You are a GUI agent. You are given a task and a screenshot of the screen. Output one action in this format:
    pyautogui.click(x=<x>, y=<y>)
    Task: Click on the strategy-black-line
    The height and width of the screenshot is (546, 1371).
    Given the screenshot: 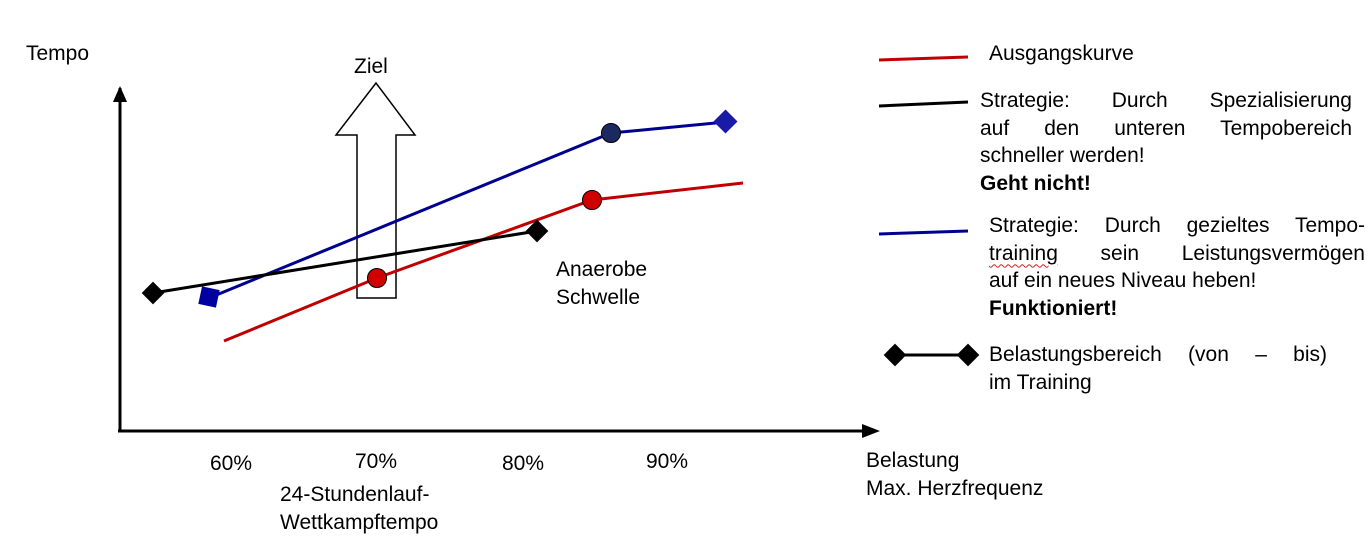 What is the action you would take?
    pyautogui.click(x=345, y=262)
    